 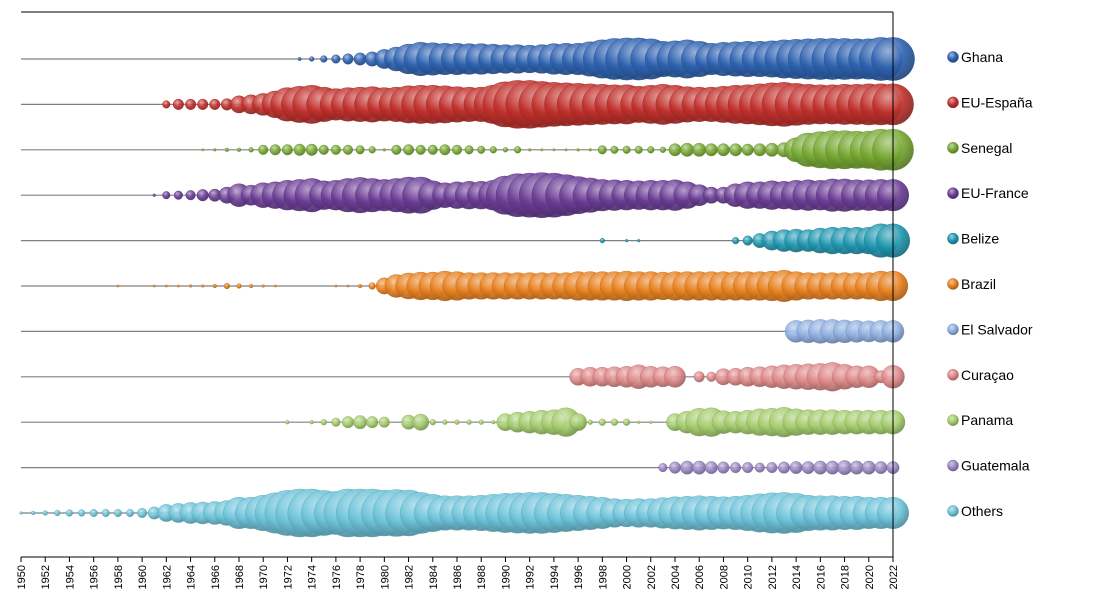 I want to click on x-tick-label-1950: 1950, so click(x=22, y=577).